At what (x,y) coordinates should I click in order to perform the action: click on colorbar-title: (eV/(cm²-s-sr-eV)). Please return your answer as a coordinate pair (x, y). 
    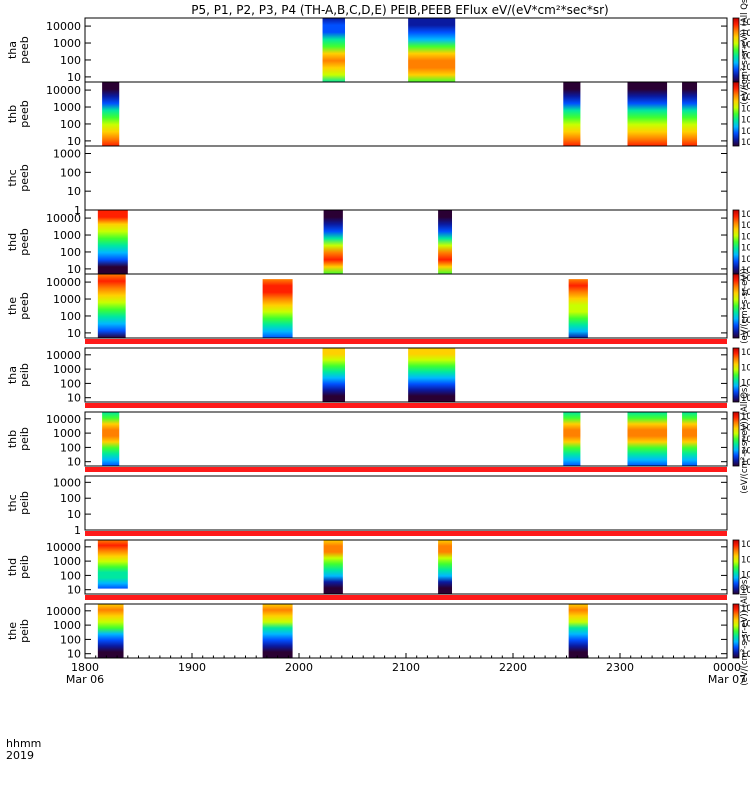
    Looking at the image, I should click on (745, 306).